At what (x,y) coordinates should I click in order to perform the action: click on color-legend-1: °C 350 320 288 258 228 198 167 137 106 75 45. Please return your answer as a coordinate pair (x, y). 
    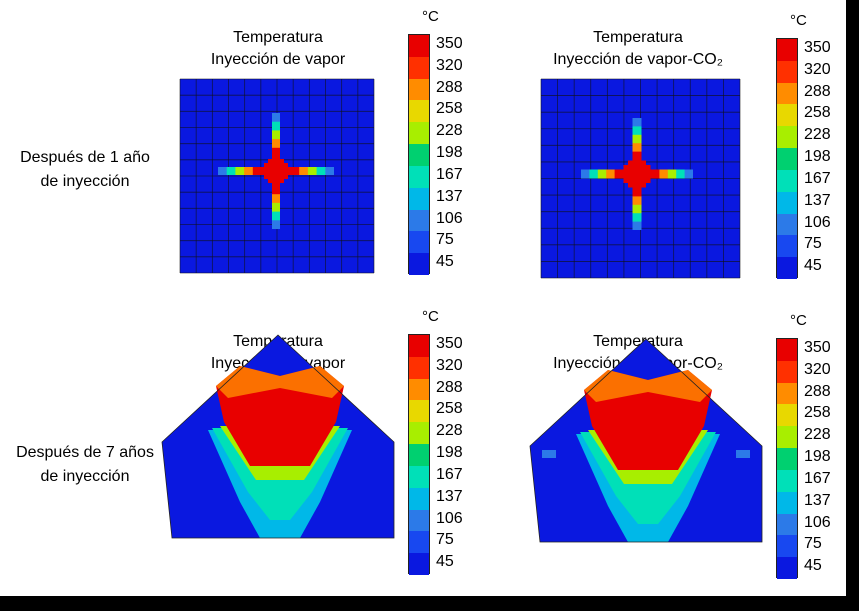
    Looking at the image, I should click on (443, 148).